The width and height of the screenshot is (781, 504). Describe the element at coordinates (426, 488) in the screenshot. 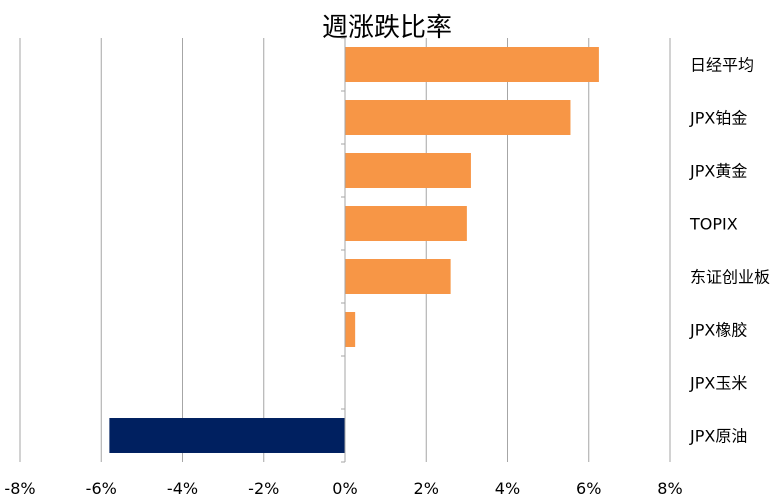

I see `x-tick-label-5: 2%` at that location.